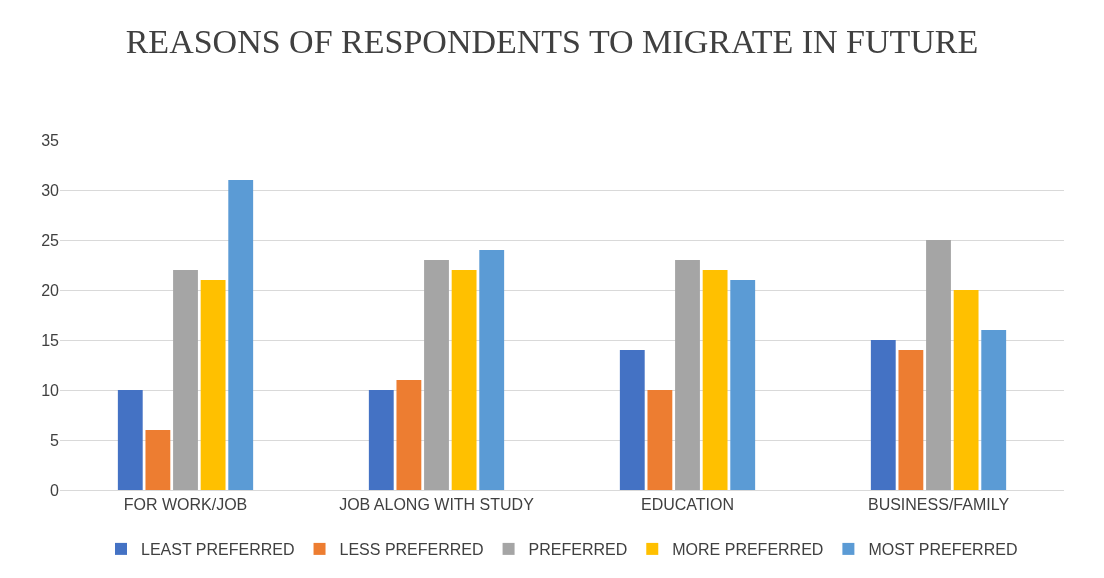 This screenshot has height=578, width=1104. I want to click on x-tick-label: BUSINESS/FAMILY, so click(938, 505).